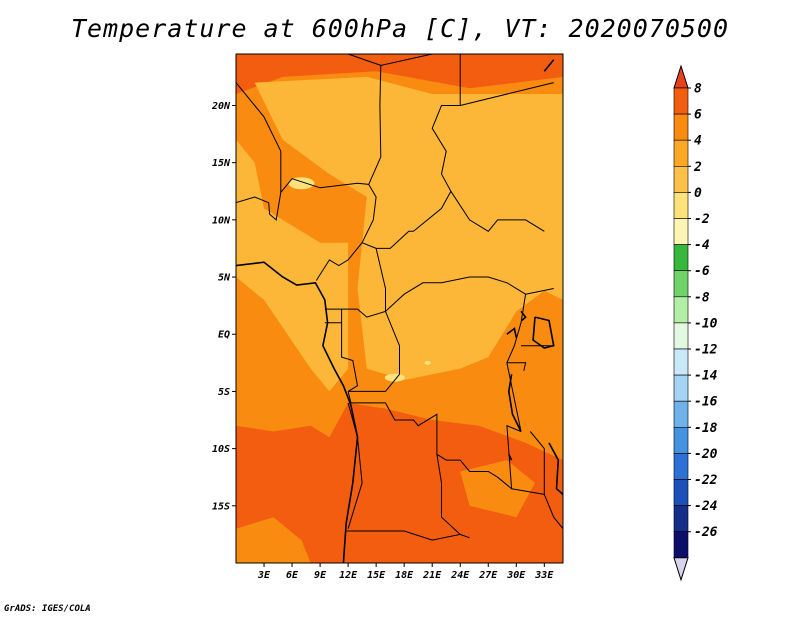  I want to click on y-tick-label: 15N, so click(221, 163).